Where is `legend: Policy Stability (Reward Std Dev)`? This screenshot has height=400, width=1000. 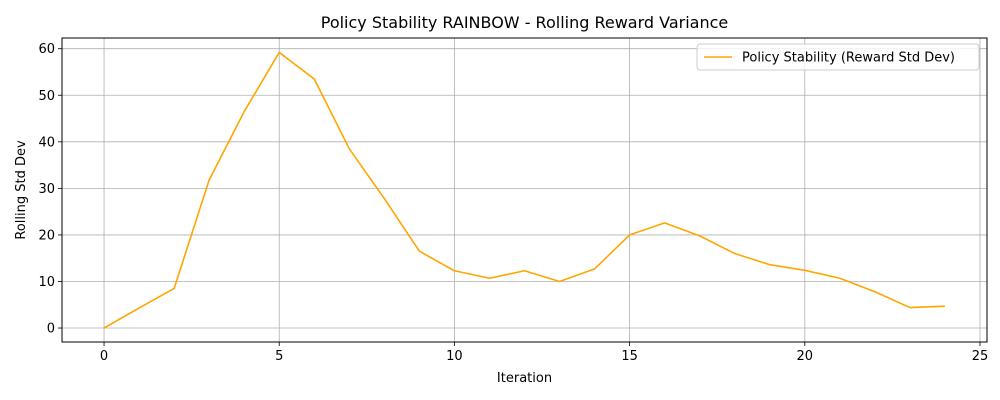 legend: Policy Stability (Reward Std Dev) is located at coordinates (838, 57).